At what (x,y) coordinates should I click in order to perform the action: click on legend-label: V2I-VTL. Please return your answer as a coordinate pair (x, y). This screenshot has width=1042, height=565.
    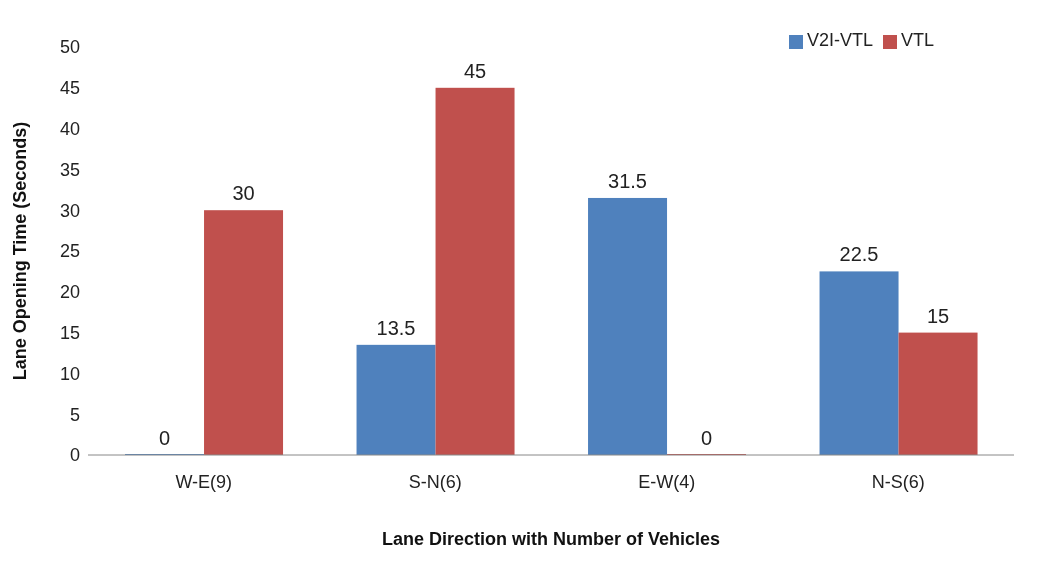
    Looking at the image, I should click on (839, 40).